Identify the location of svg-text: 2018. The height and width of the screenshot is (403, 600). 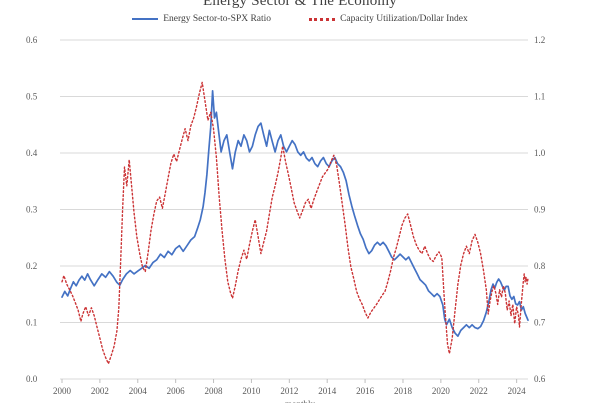
(403, 391).